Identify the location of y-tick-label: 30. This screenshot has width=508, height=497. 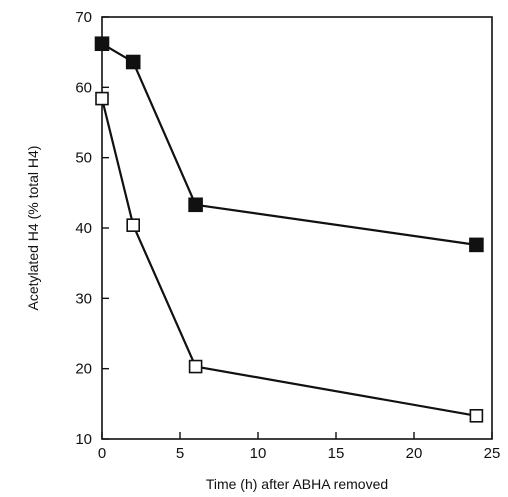
(83, 298).